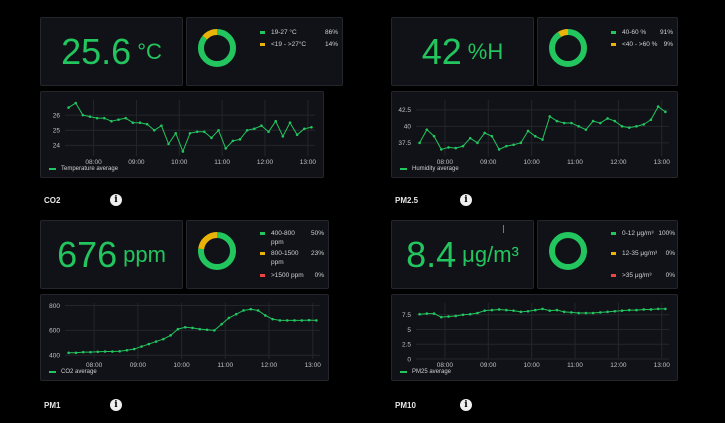 This screenshot has width=725, height=423. Describe the element at coordinates (431, 254) in the screenshot. I see `pm25-value: 8.4` at that location.